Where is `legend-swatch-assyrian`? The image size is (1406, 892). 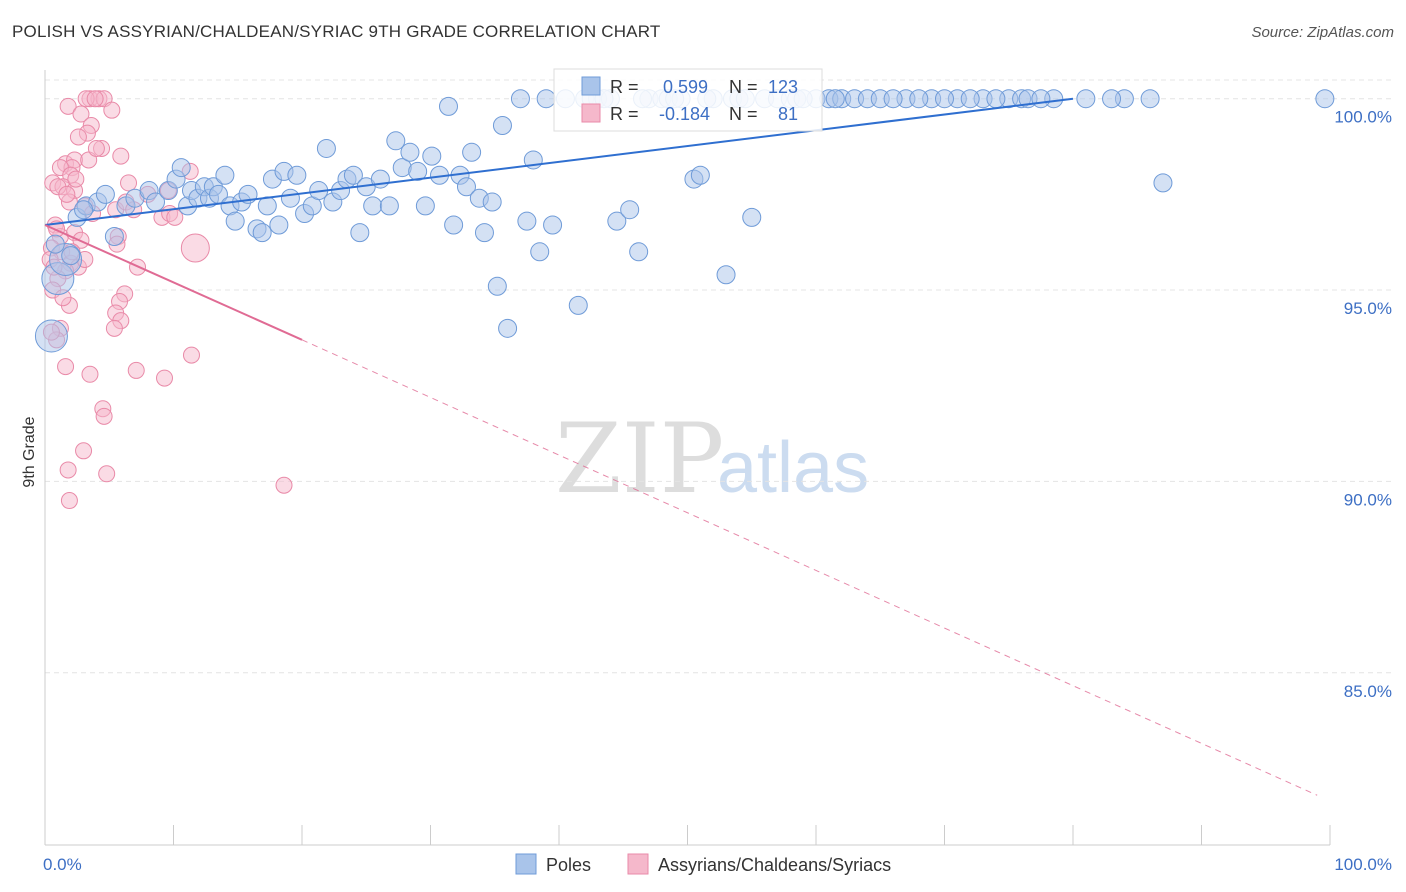
legend-swatch-assyrian is located at coordinates (638, 864).